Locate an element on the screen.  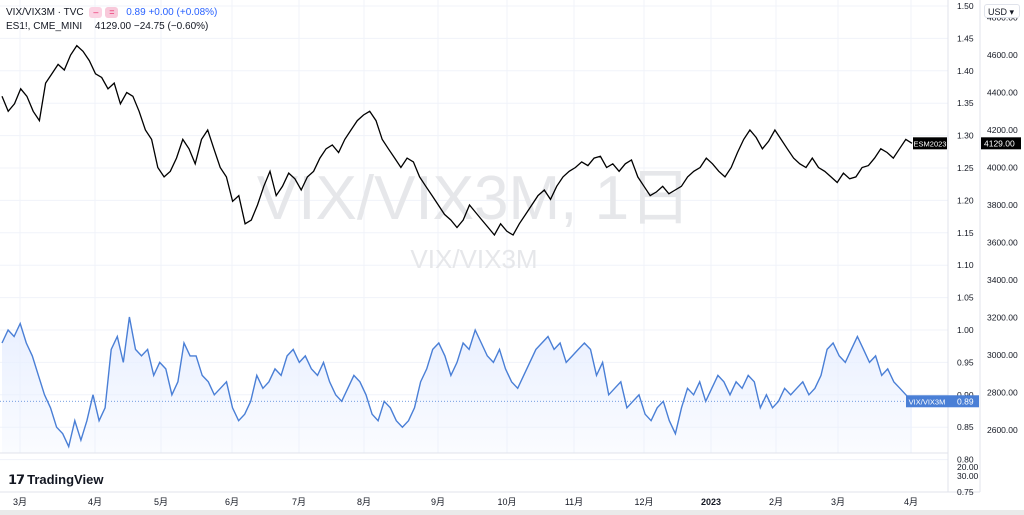
ratio-tick-label: 1.05 is located at coordinates (965, 298).